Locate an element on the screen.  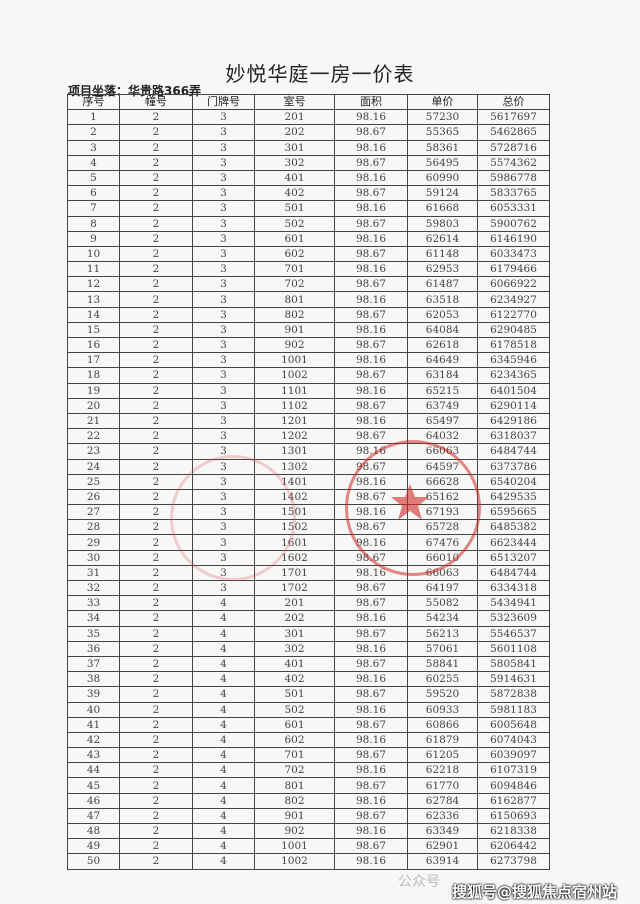
table-row: 41 2 4 601 98.67 60866 6005648 is located at coordinates (308, 724).